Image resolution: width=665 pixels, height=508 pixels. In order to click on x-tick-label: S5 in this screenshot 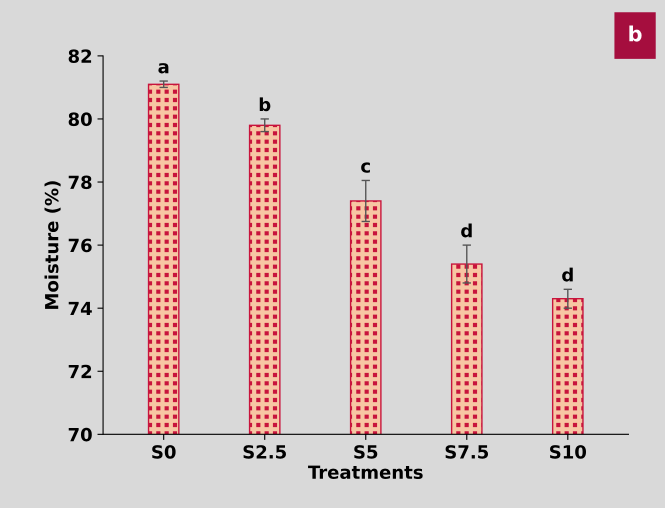, I will do `click(366, 452)`.